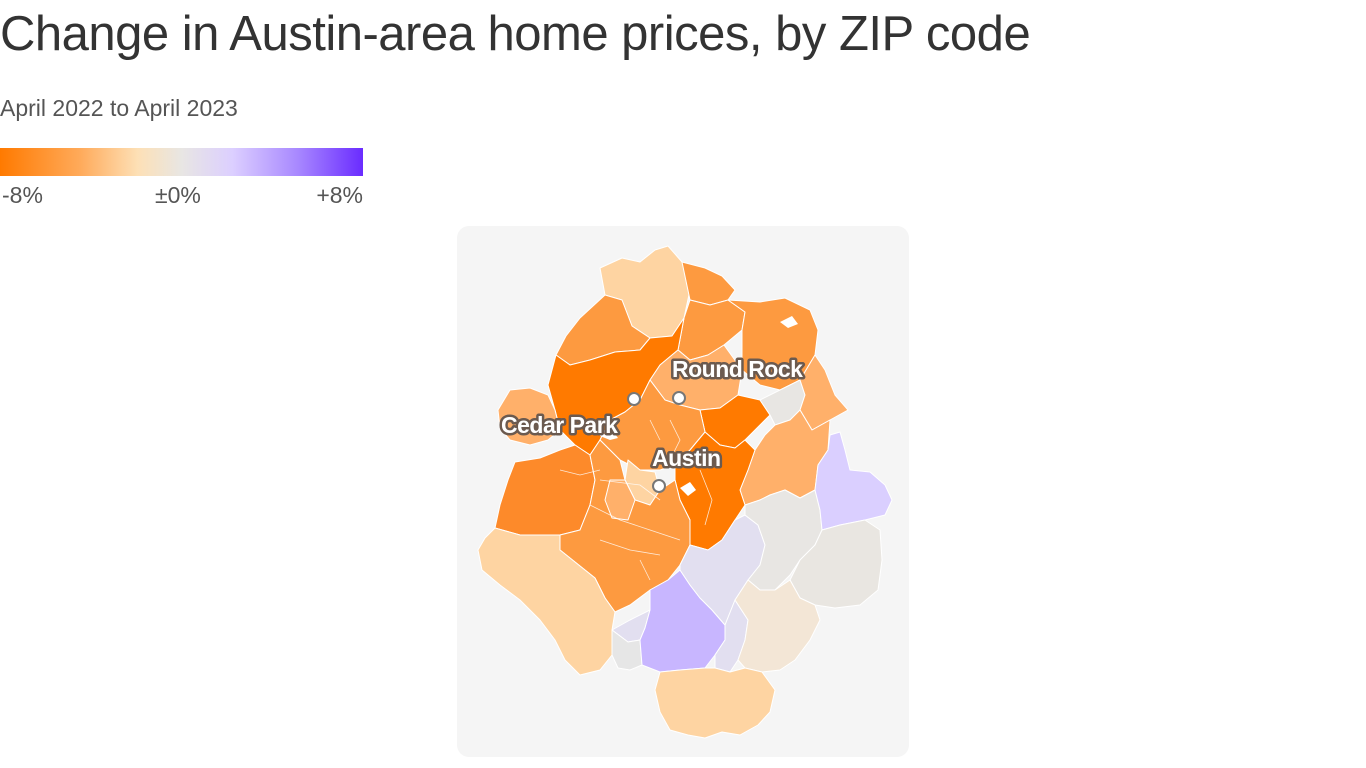 This screenshot has height=768, width=1366. Describe the element at coordinates (737, 369) in the screenshot. I see `round-rock-label: Round Rock` at that location.